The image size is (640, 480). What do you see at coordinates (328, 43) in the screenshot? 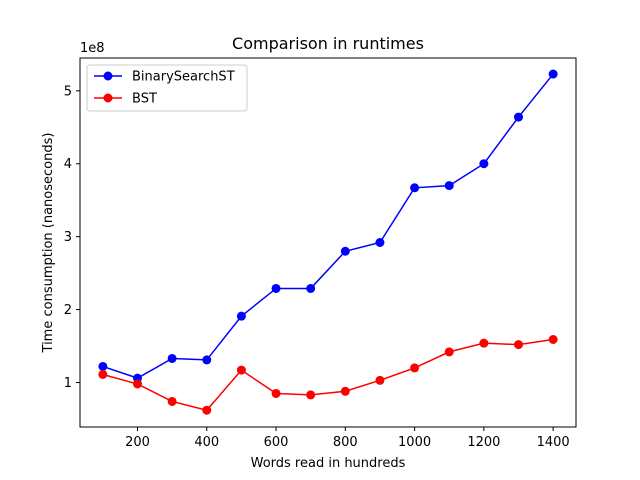
I see `chart-title: Comparison in runtimes` at bounding box center [328, 43].